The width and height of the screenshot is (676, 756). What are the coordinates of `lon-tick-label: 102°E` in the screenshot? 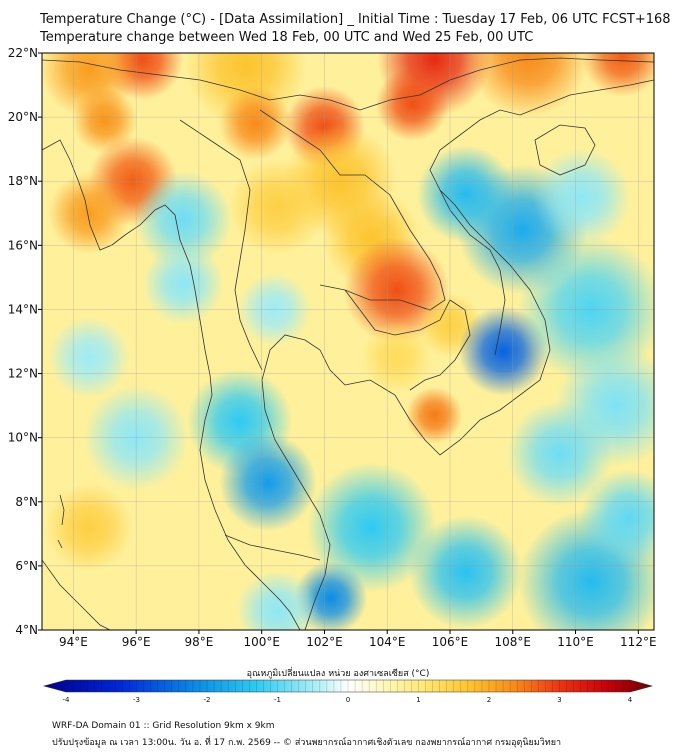 It's located at (324, 642).